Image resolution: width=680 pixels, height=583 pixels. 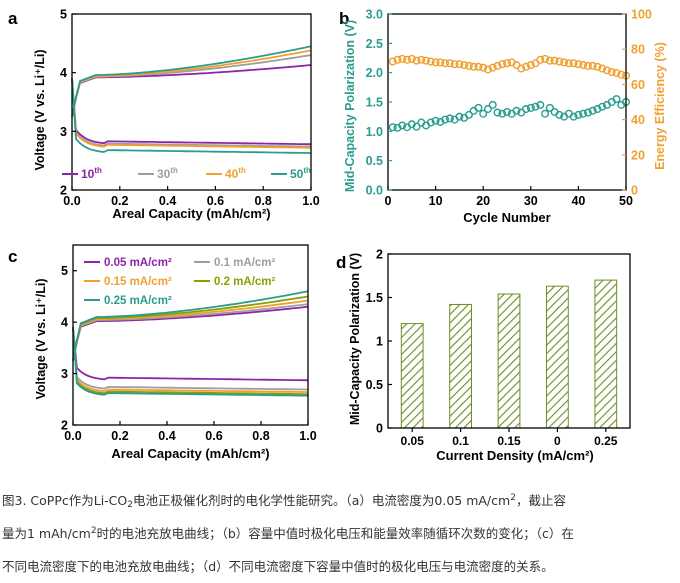 What do you see at coordinates (41, 339) in the screenshot?
I see `y-axis-label-c: Voltage (V vs. Li⁺/Li)` at bounding box center [41, 339].